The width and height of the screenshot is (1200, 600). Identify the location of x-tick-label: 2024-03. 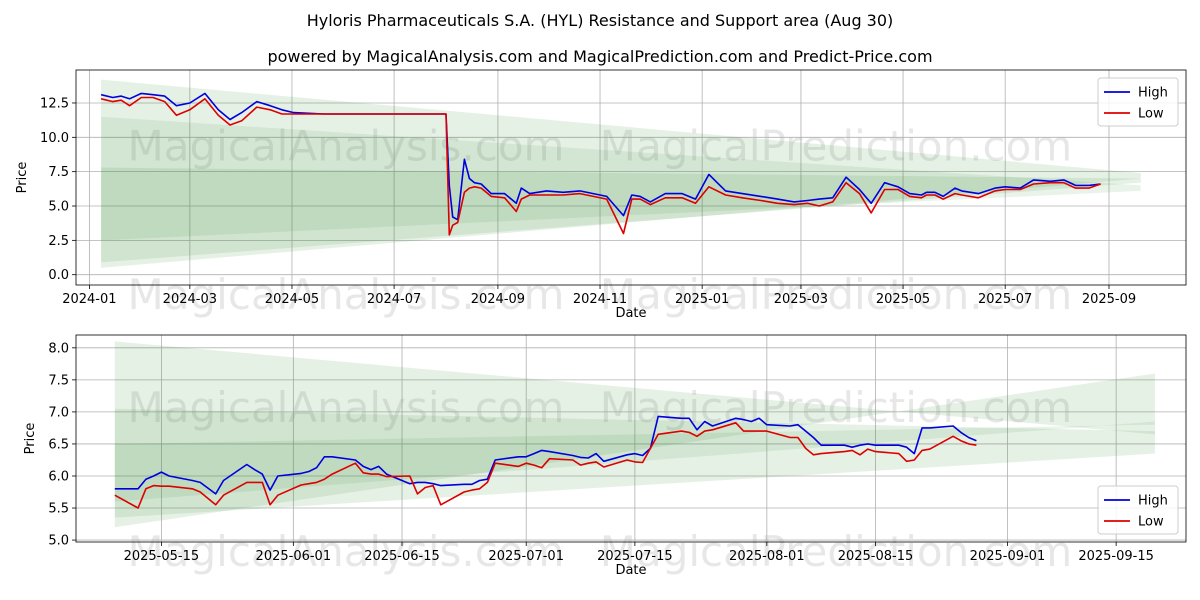
(190, 299).